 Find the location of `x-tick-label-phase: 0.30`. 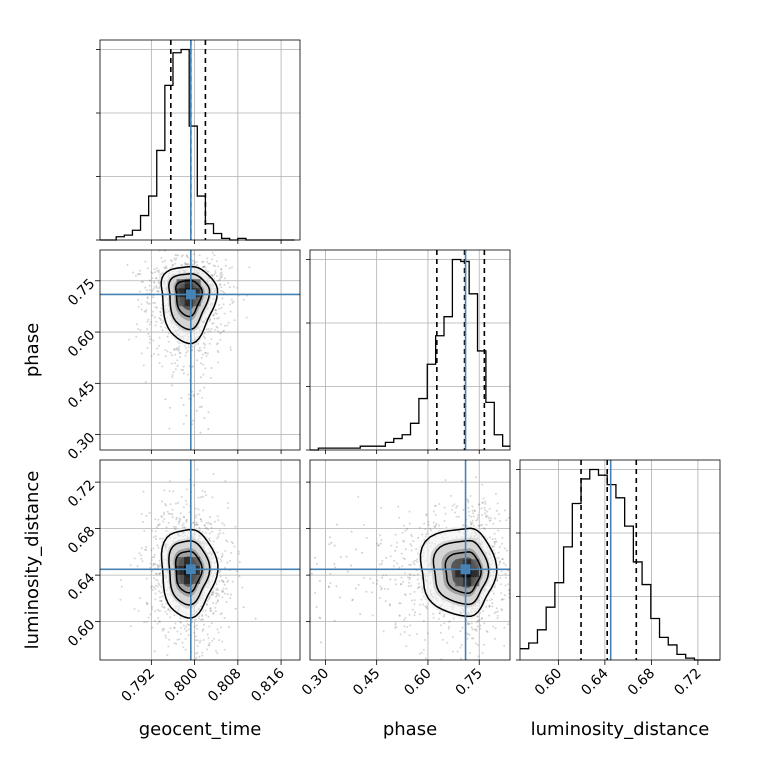

x-tick-label-phase: 0.30 is located at coordinates (315, 682).